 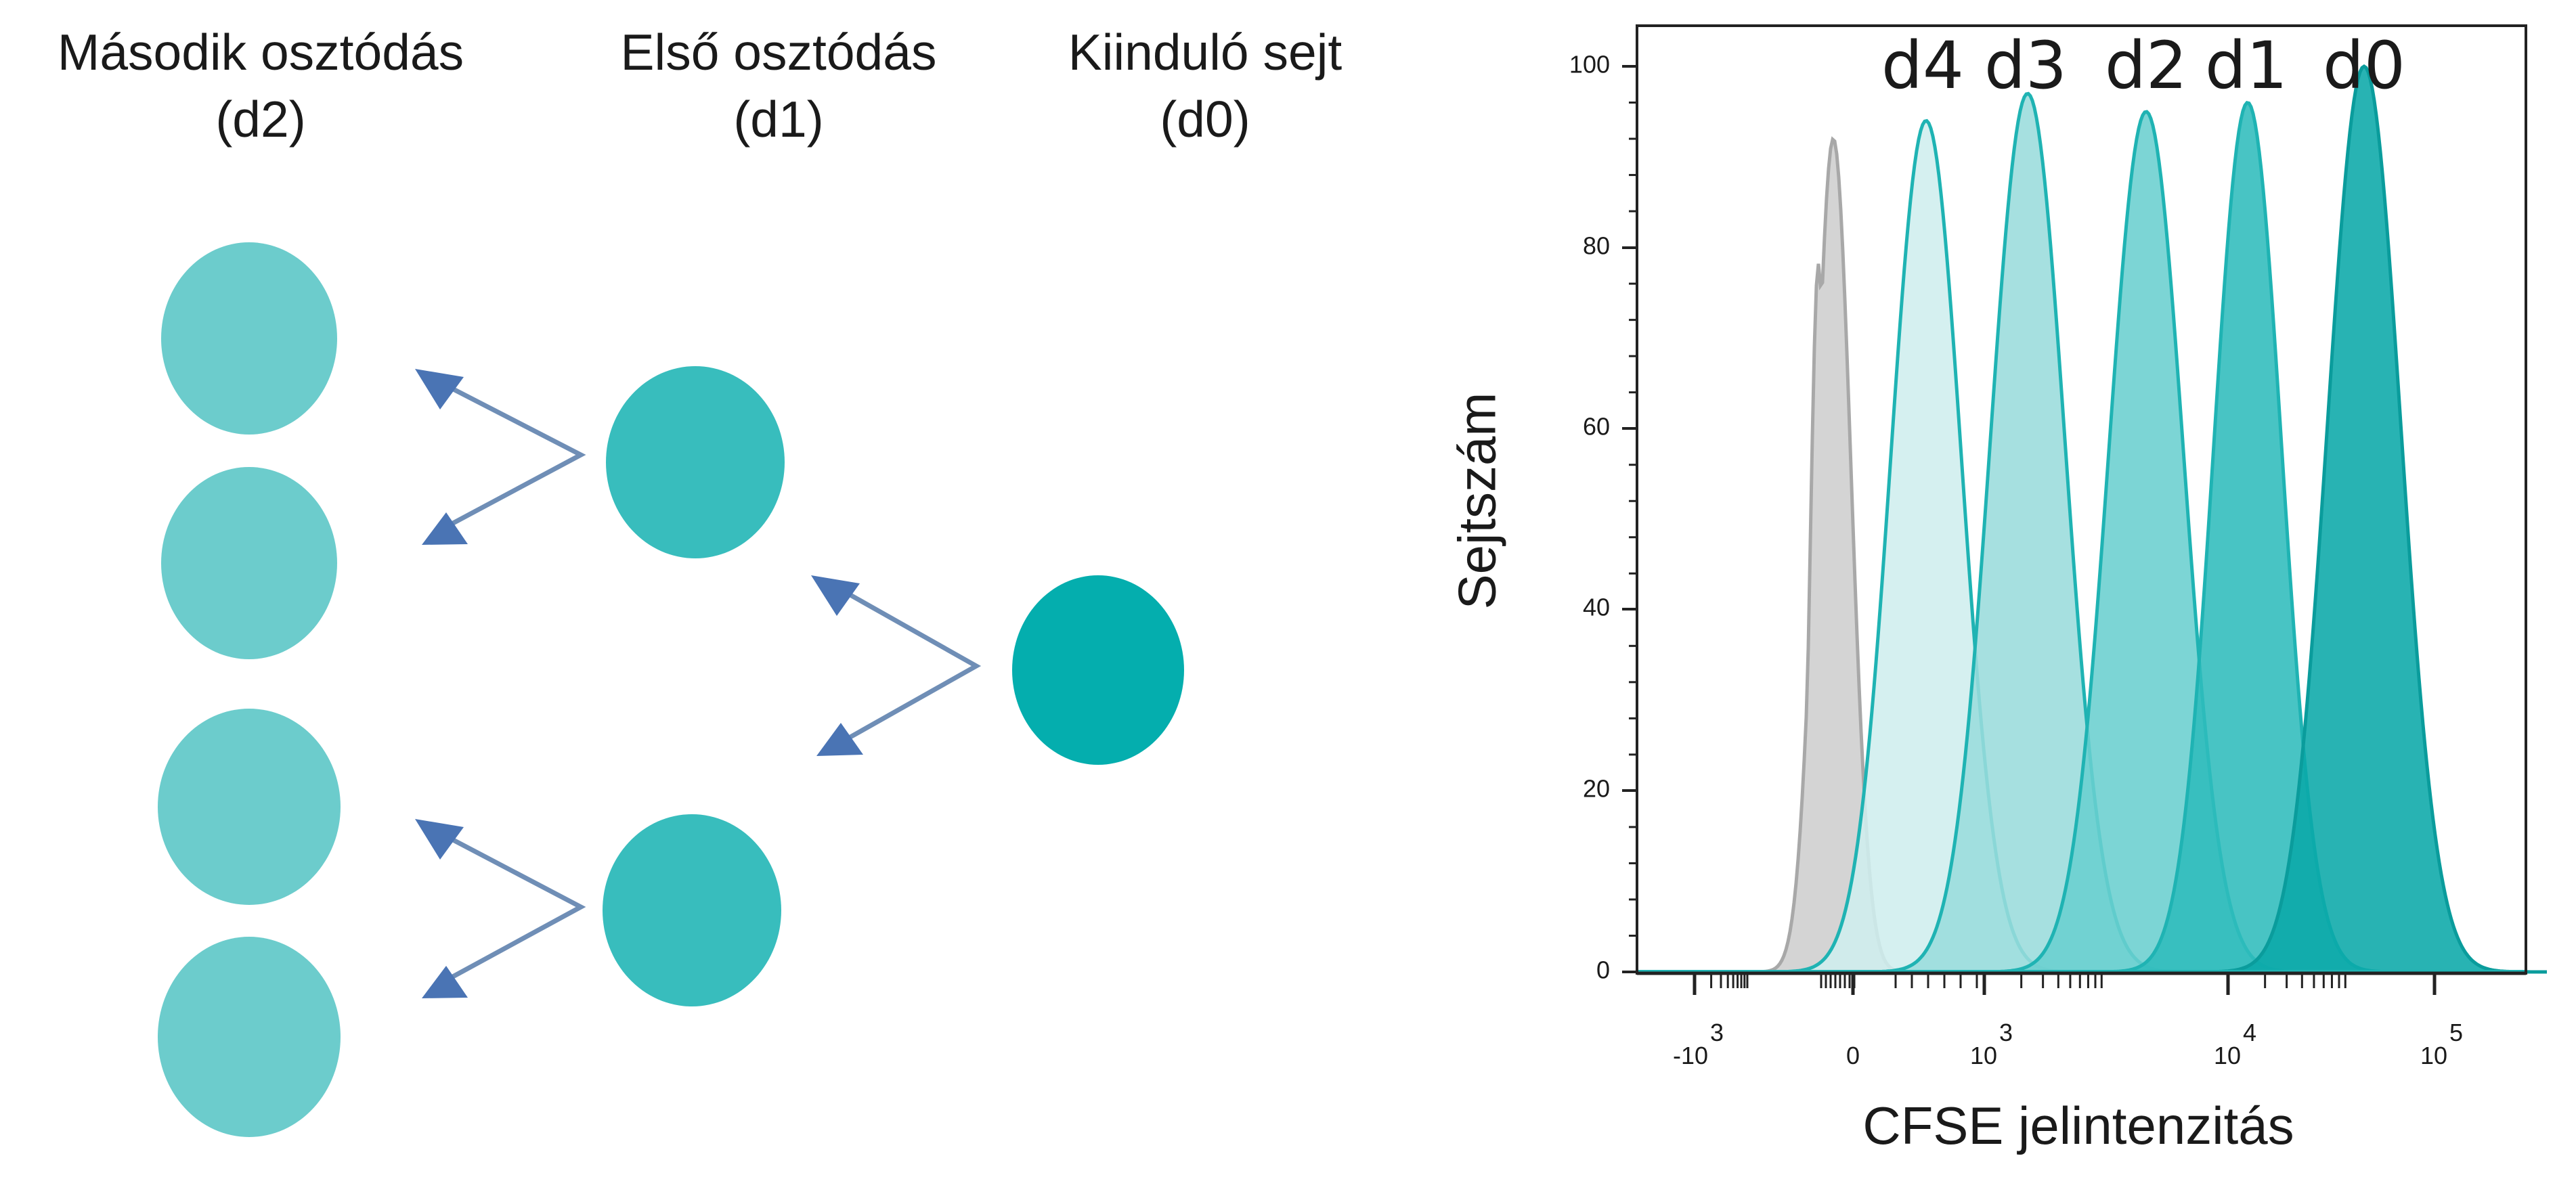 I want to click on y-tick-label: 60, so click(x=1596, y=427).